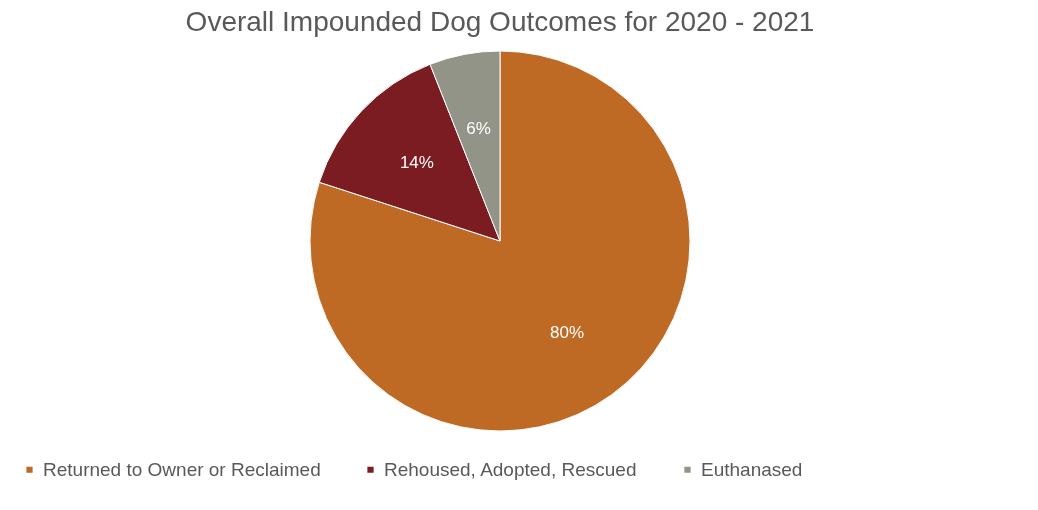  What do you see at coordinates (510, 469) in the screenshot?
I see `legend-label: Rehoused, Adopted, Rescued` at bounding box center [510, 469].